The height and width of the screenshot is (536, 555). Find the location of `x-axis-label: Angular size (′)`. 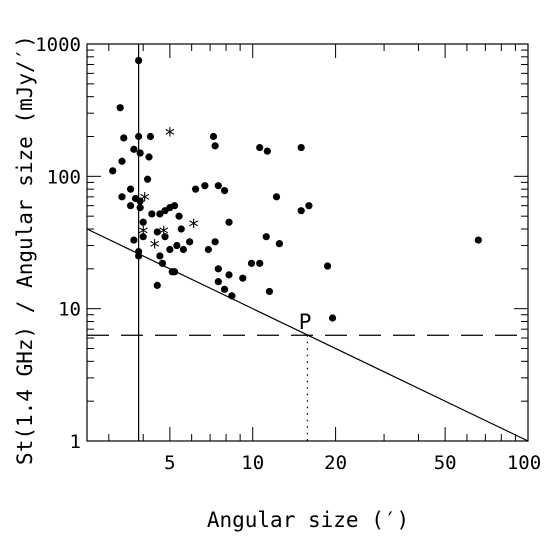

x-axis-label: Angular size (′) is located at coordinates (308, 520).